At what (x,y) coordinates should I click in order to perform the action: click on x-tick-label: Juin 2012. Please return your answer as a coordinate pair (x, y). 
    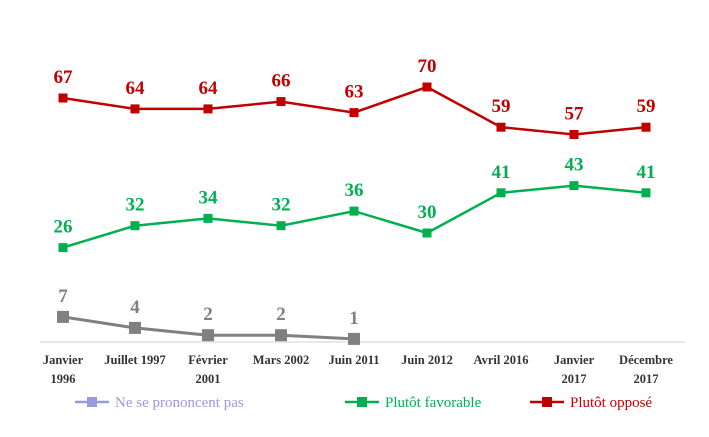
    Looking at the image, I should click on (427, 360).